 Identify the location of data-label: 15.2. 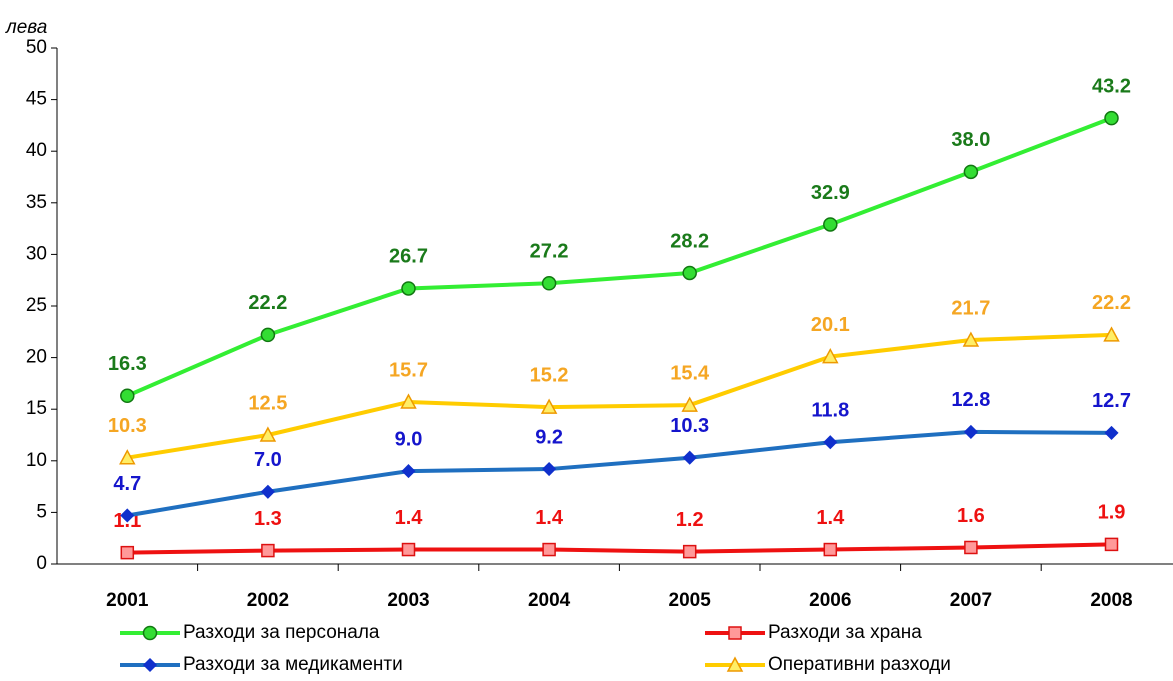
(549, 375).